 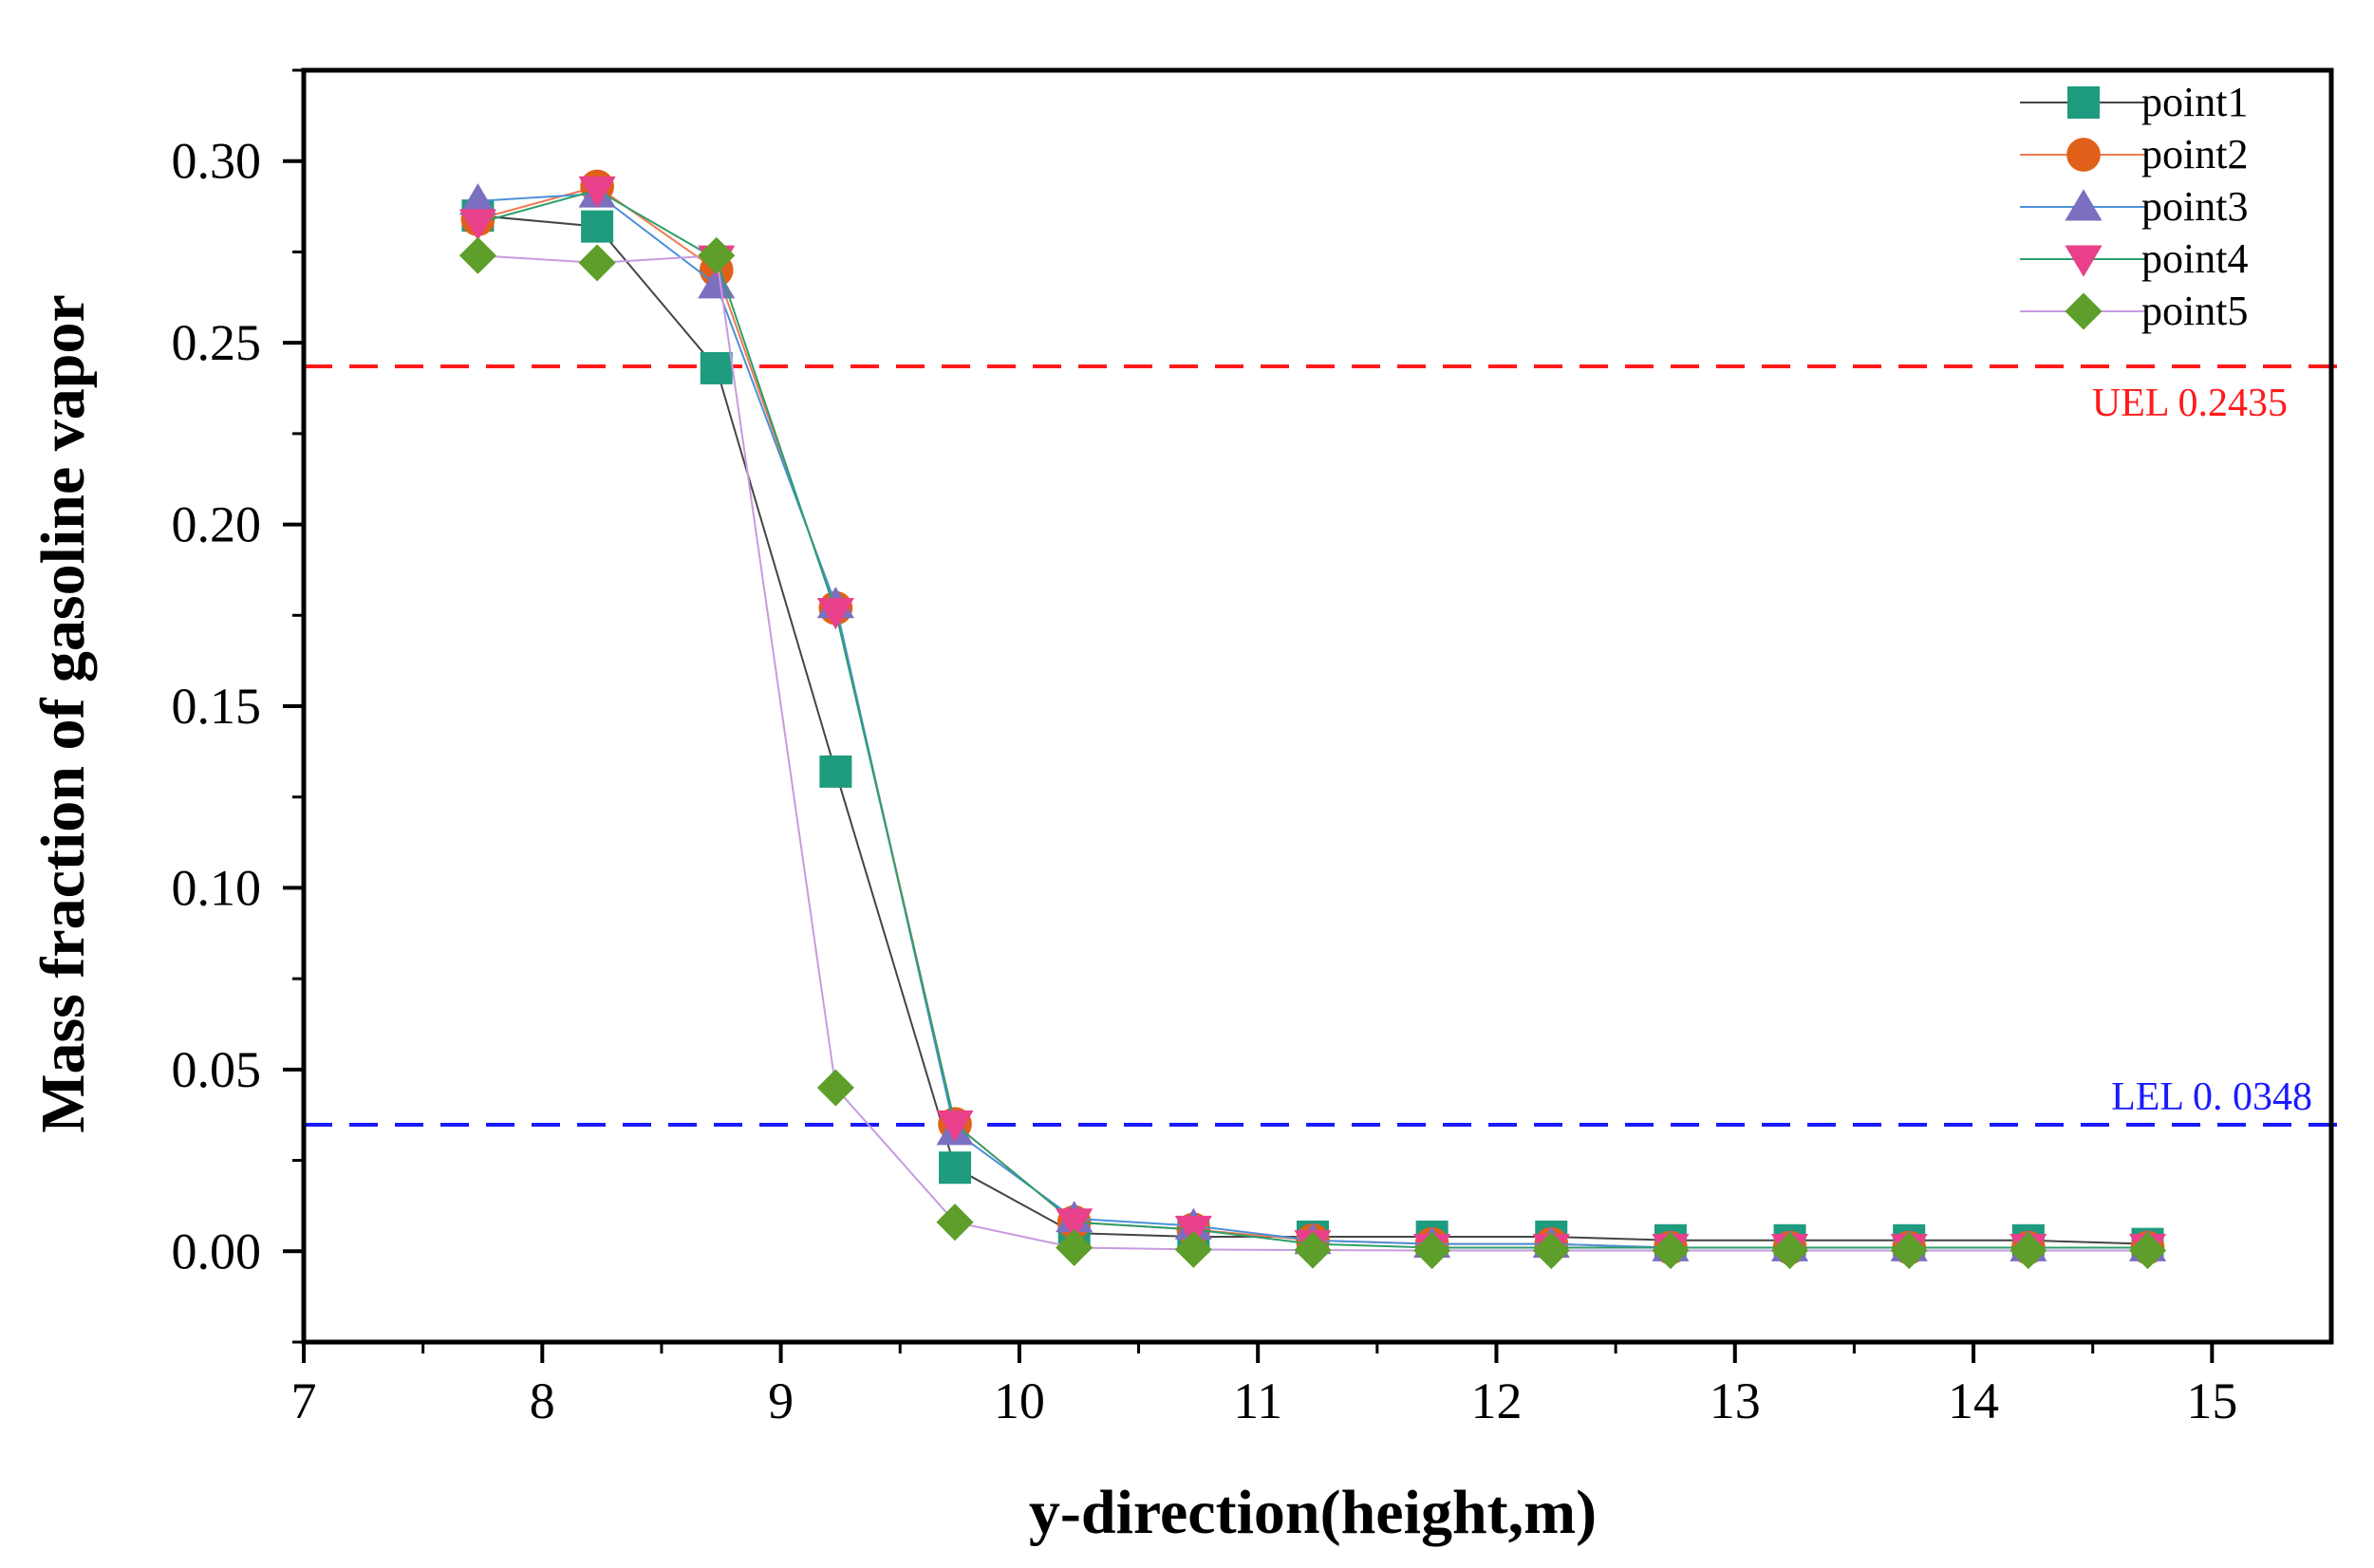 What do you see at coordinates (2084, 261) in the screenshot?
I see `legend-marker-point4` at bounding box center [2084, 261].